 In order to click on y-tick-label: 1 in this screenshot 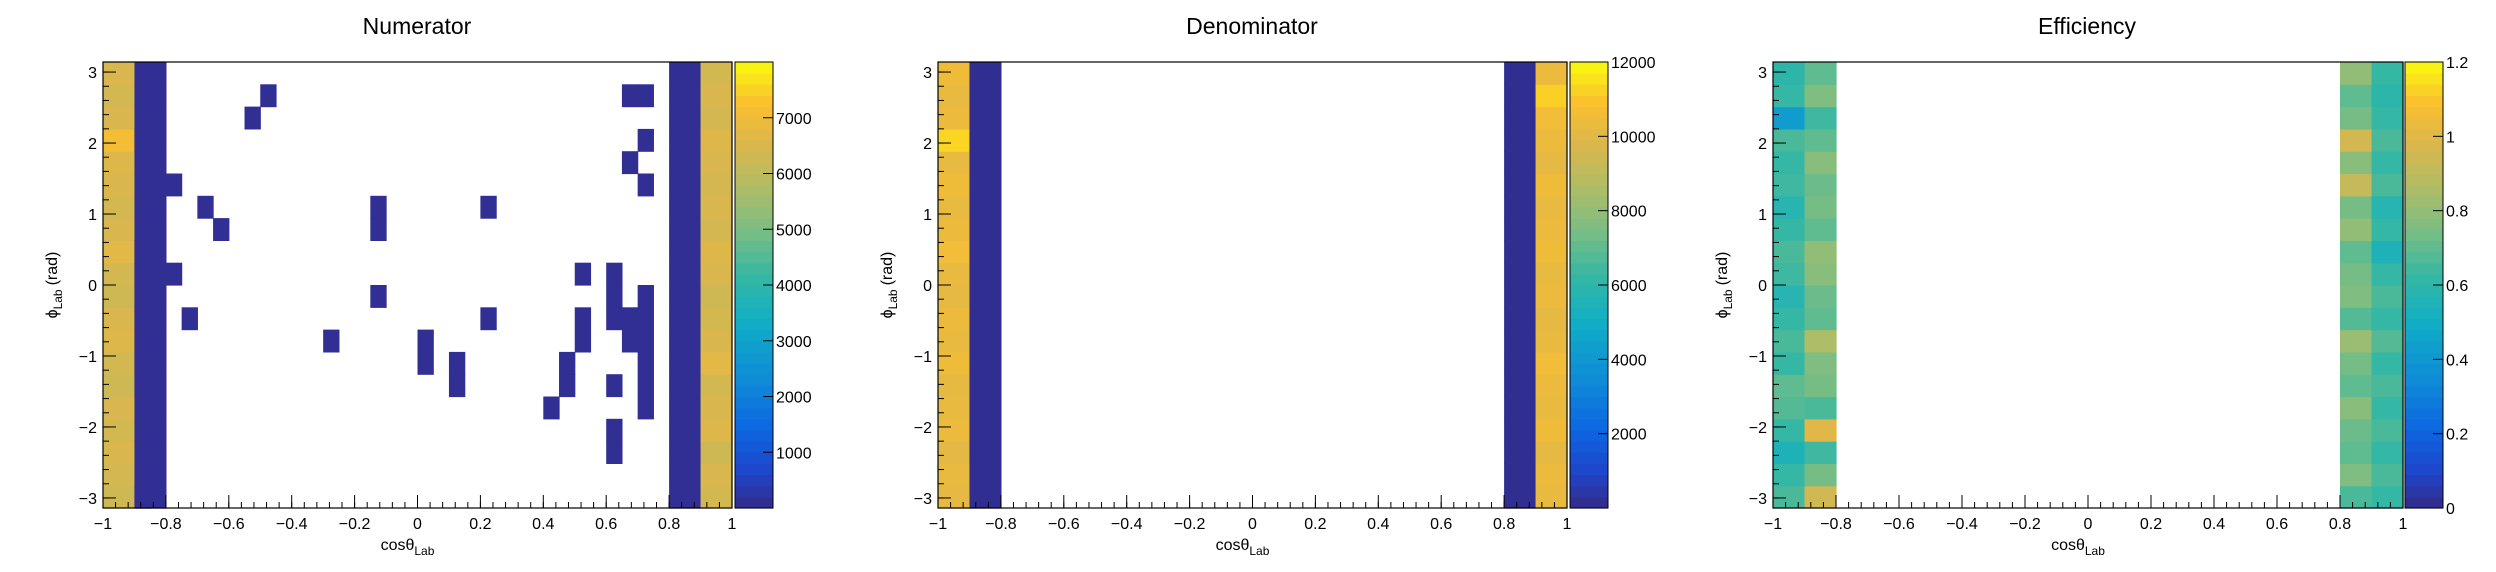, I will do `click(927, 215)`.